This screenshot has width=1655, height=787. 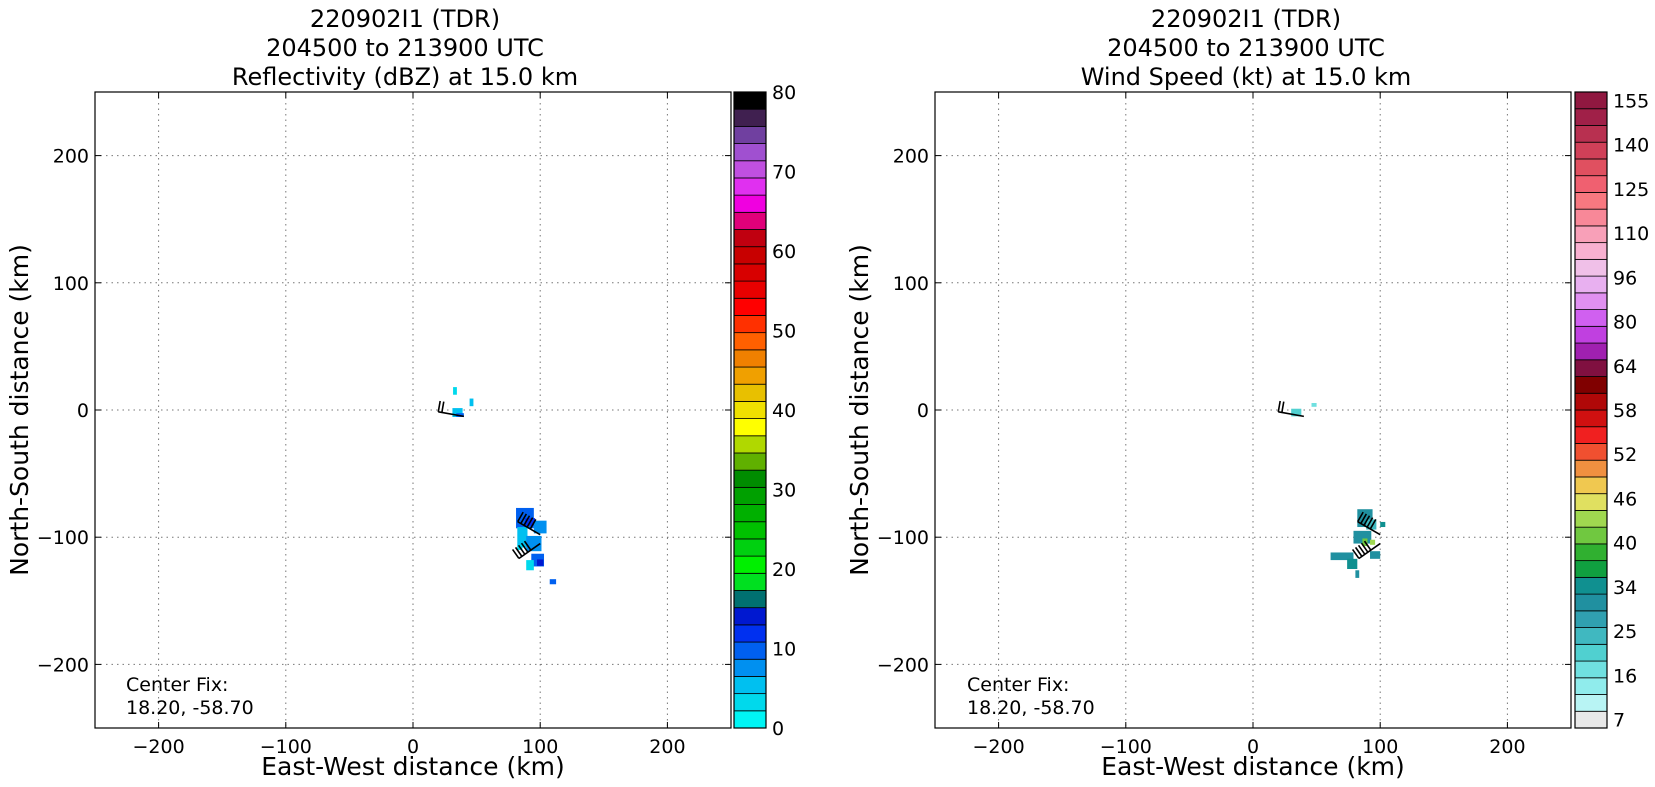 I want to click on wind-speed-colorbar: 7 16 25 34 40 46 52 58 64 80 96 110 125 140 155, so click(x=1611, y=411).